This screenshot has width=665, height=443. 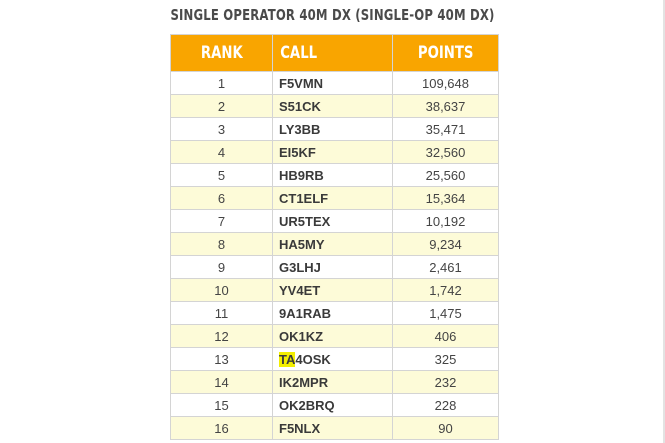 I want to click on points-cell: 325, so click(x=445, y=359).